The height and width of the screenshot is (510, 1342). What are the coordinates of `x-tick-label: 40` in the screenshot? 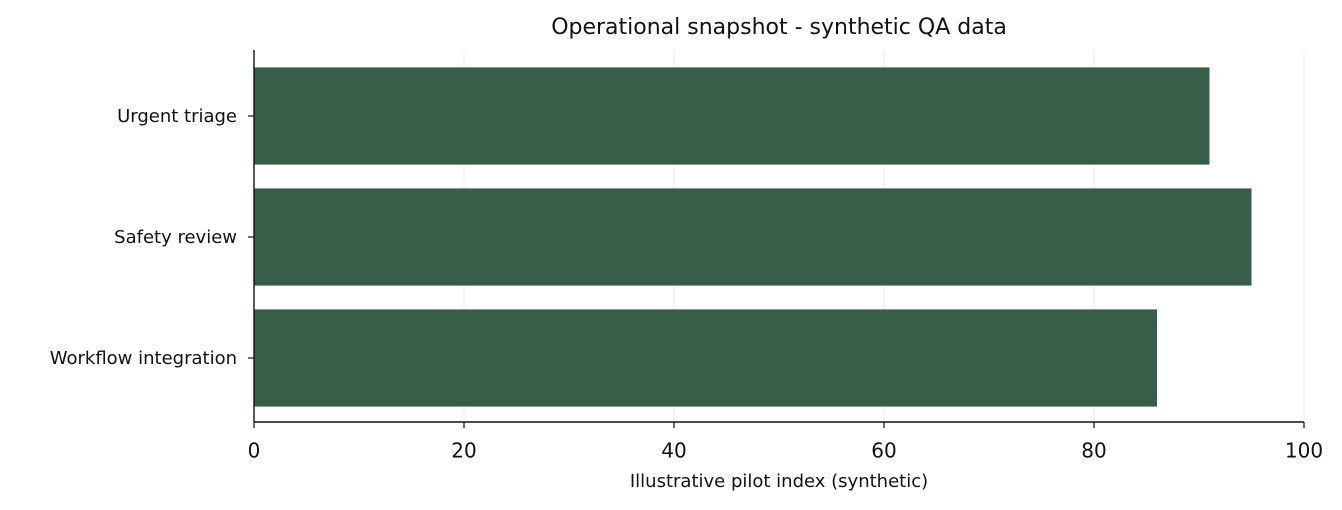 It's located at (673, 451).